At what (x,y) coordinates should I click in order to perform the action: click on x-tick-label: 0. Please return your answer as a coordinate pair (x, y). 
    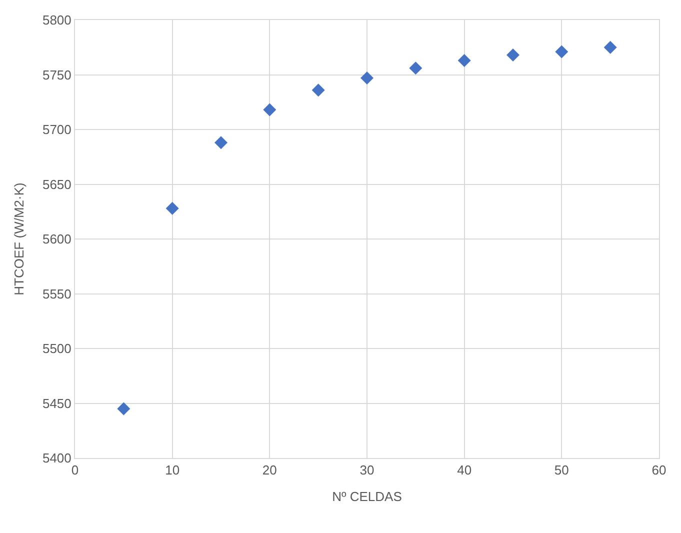
    Looking at the image, I should click on (75, 470).